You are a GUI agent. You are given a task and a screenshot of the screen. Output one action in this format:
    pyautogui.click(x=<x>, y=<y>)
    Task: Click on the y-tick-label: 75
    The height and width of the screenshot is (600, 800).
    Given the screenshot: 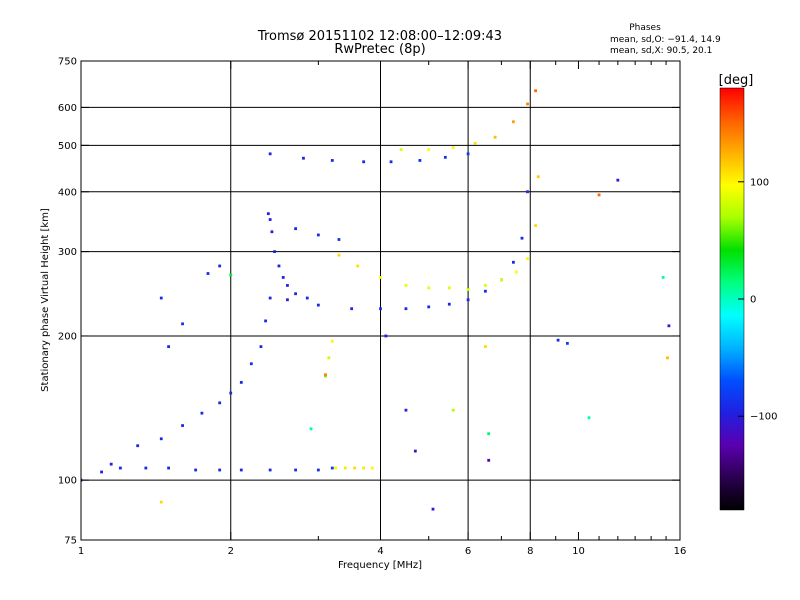 What is the action you would take?
    pyautogui.click(x=70, y=541)
    